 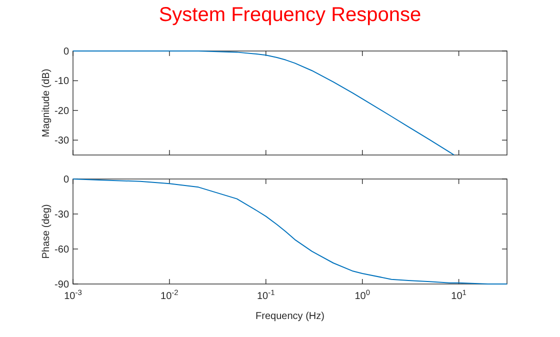 What do you see at coordinates (362, 295) in the screenshot?
I see `x-tick-label: 10$^{0}$` at bounding box center [362, 295].